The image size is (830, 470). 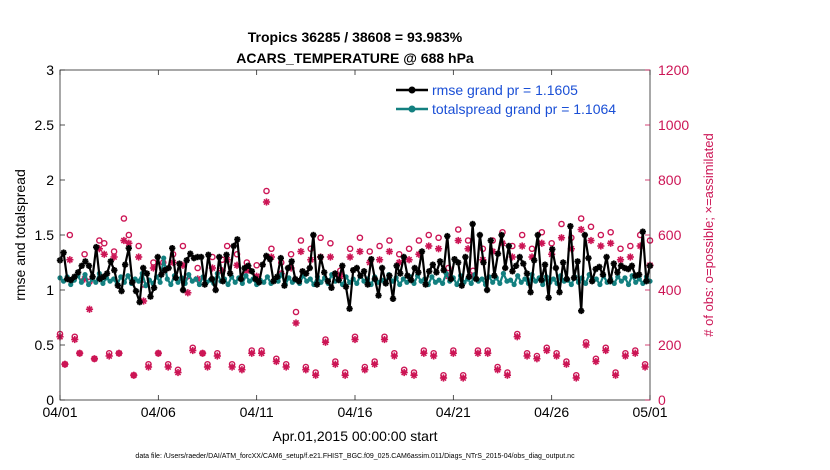 I want to click on y-left-tick-label: 2.5, so click(x=45, y=125).